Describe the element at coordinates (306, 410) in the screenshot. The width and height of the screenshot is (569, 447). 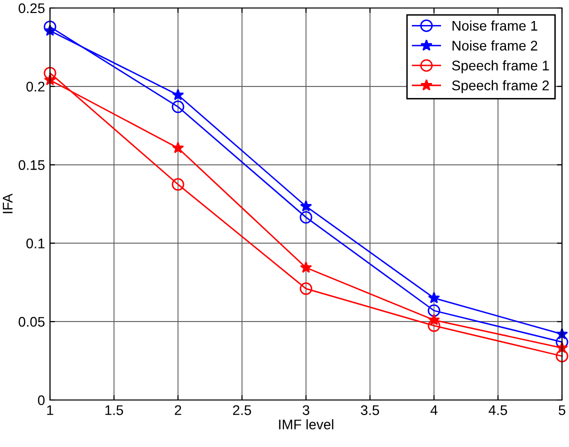
I see `x-tick-label: 3` at that location.